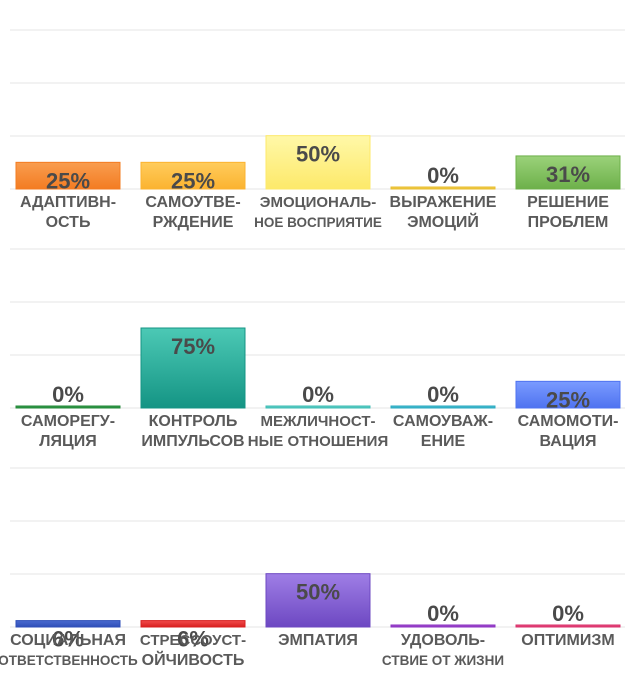 Image resolution: width=635 pixels, height=690 pixels. What do you see at coordinates (567, 640) in the screenshot?
I see `category-label: ОПТИМИЗМ` at bounding box center [567, 640].